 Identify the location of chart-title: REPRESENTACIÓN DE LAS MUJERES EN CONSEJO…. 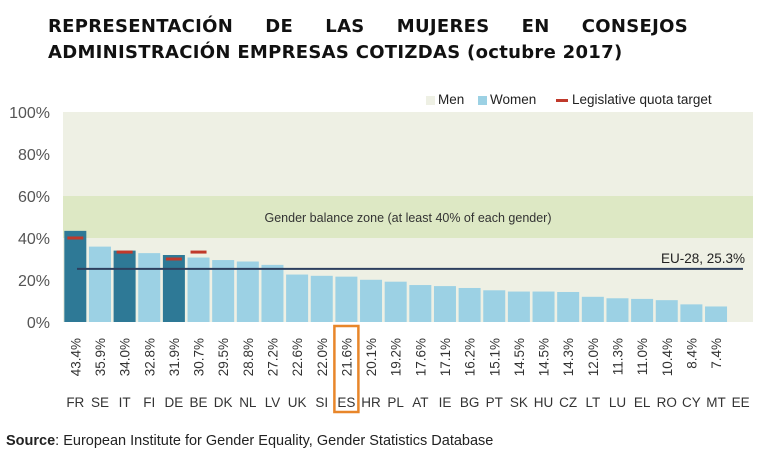
(368, 40).